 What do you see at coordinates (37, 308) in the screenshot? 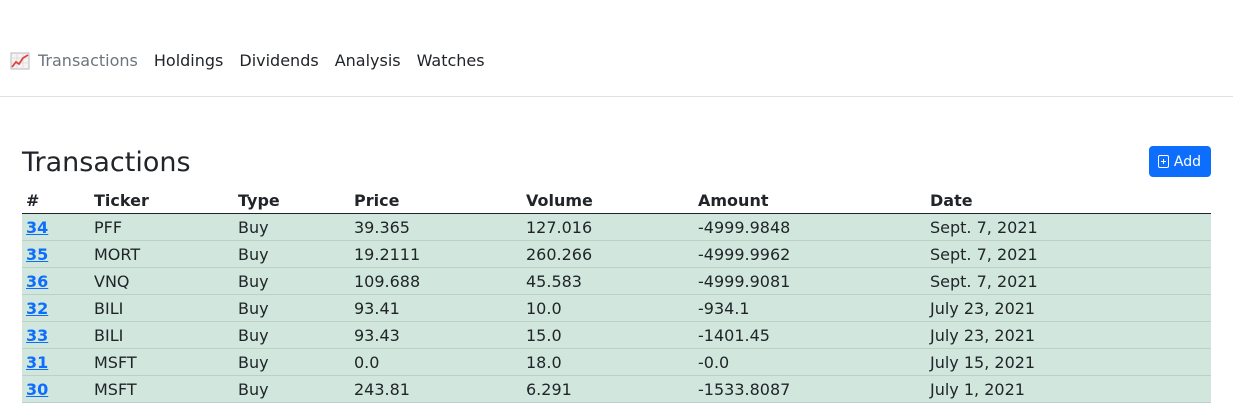
I see `transaction-id-link: 32` at bounding box center [37, 308].